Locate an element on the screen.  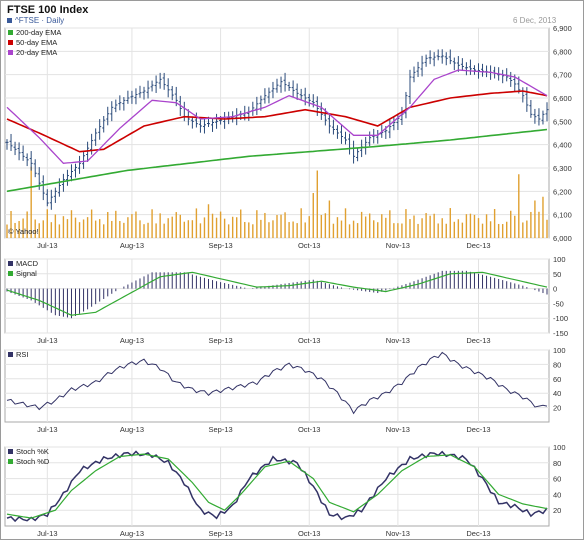
chart-title: FTSE 100 Index is located at coordinates (48, 10).